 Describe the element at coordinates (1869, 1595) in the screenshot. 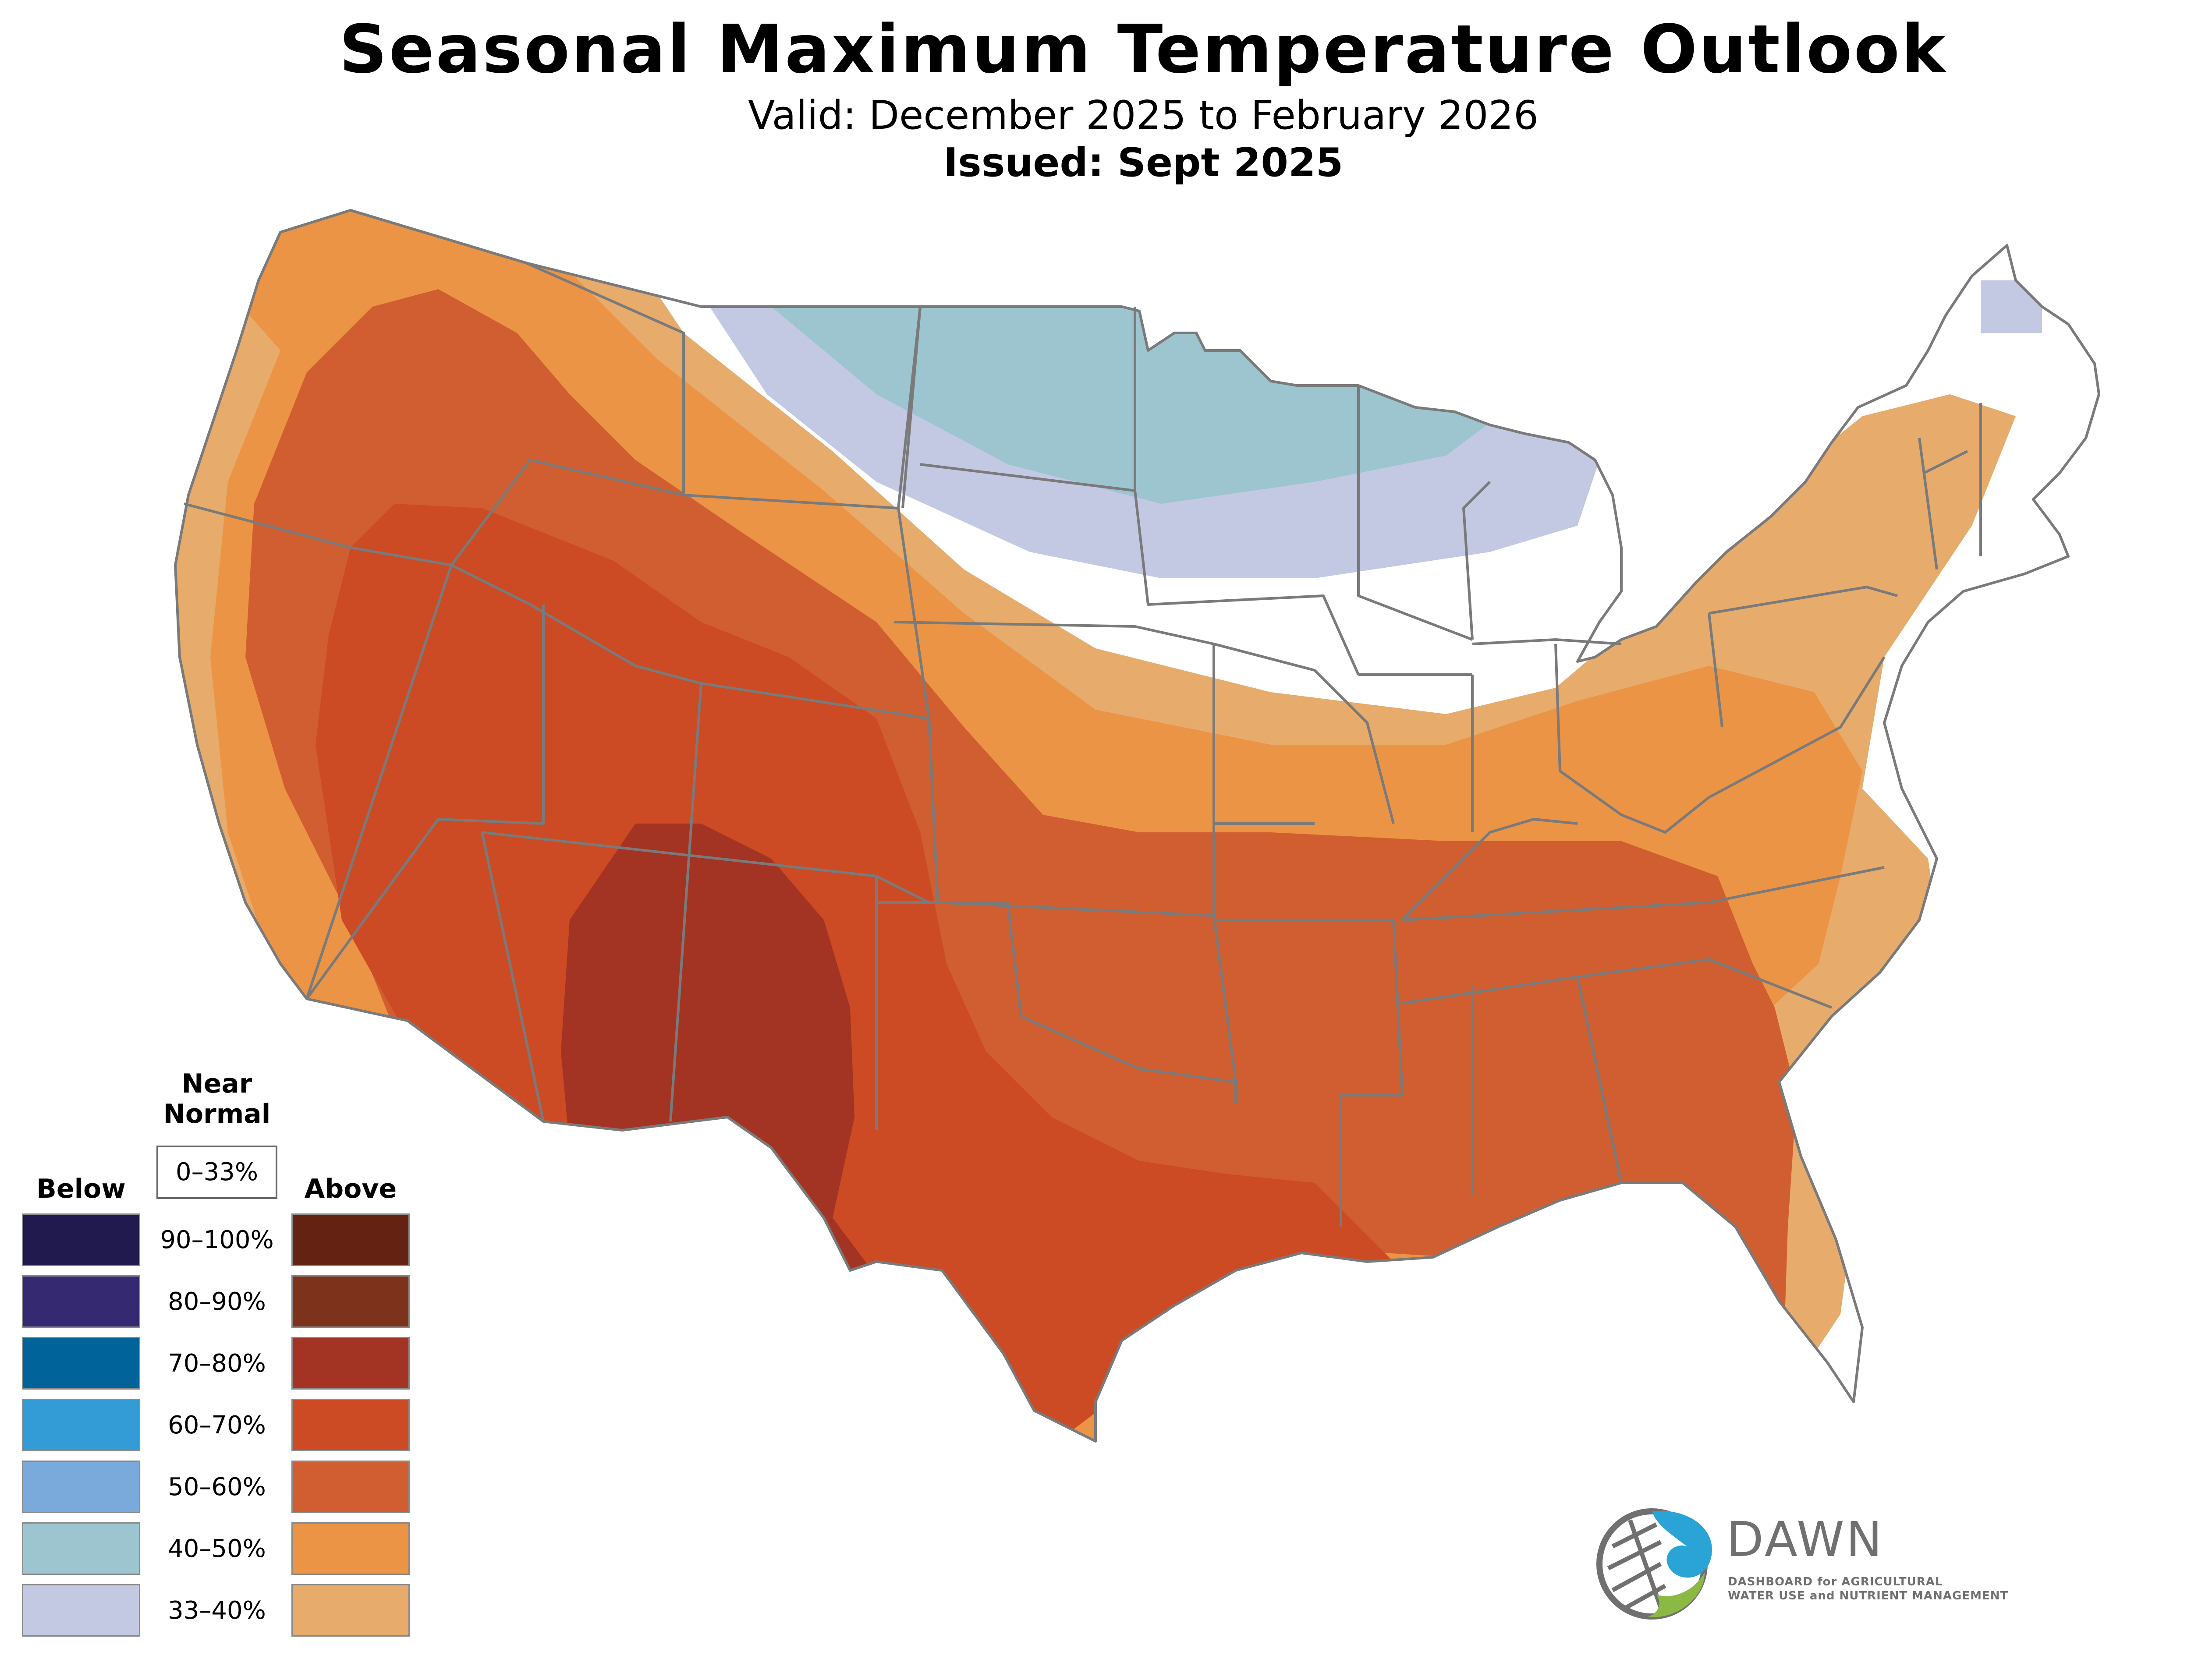

I see `dawn-tagline-2: WATER USE and NUTRIENT MANAGEMENT` at that location.